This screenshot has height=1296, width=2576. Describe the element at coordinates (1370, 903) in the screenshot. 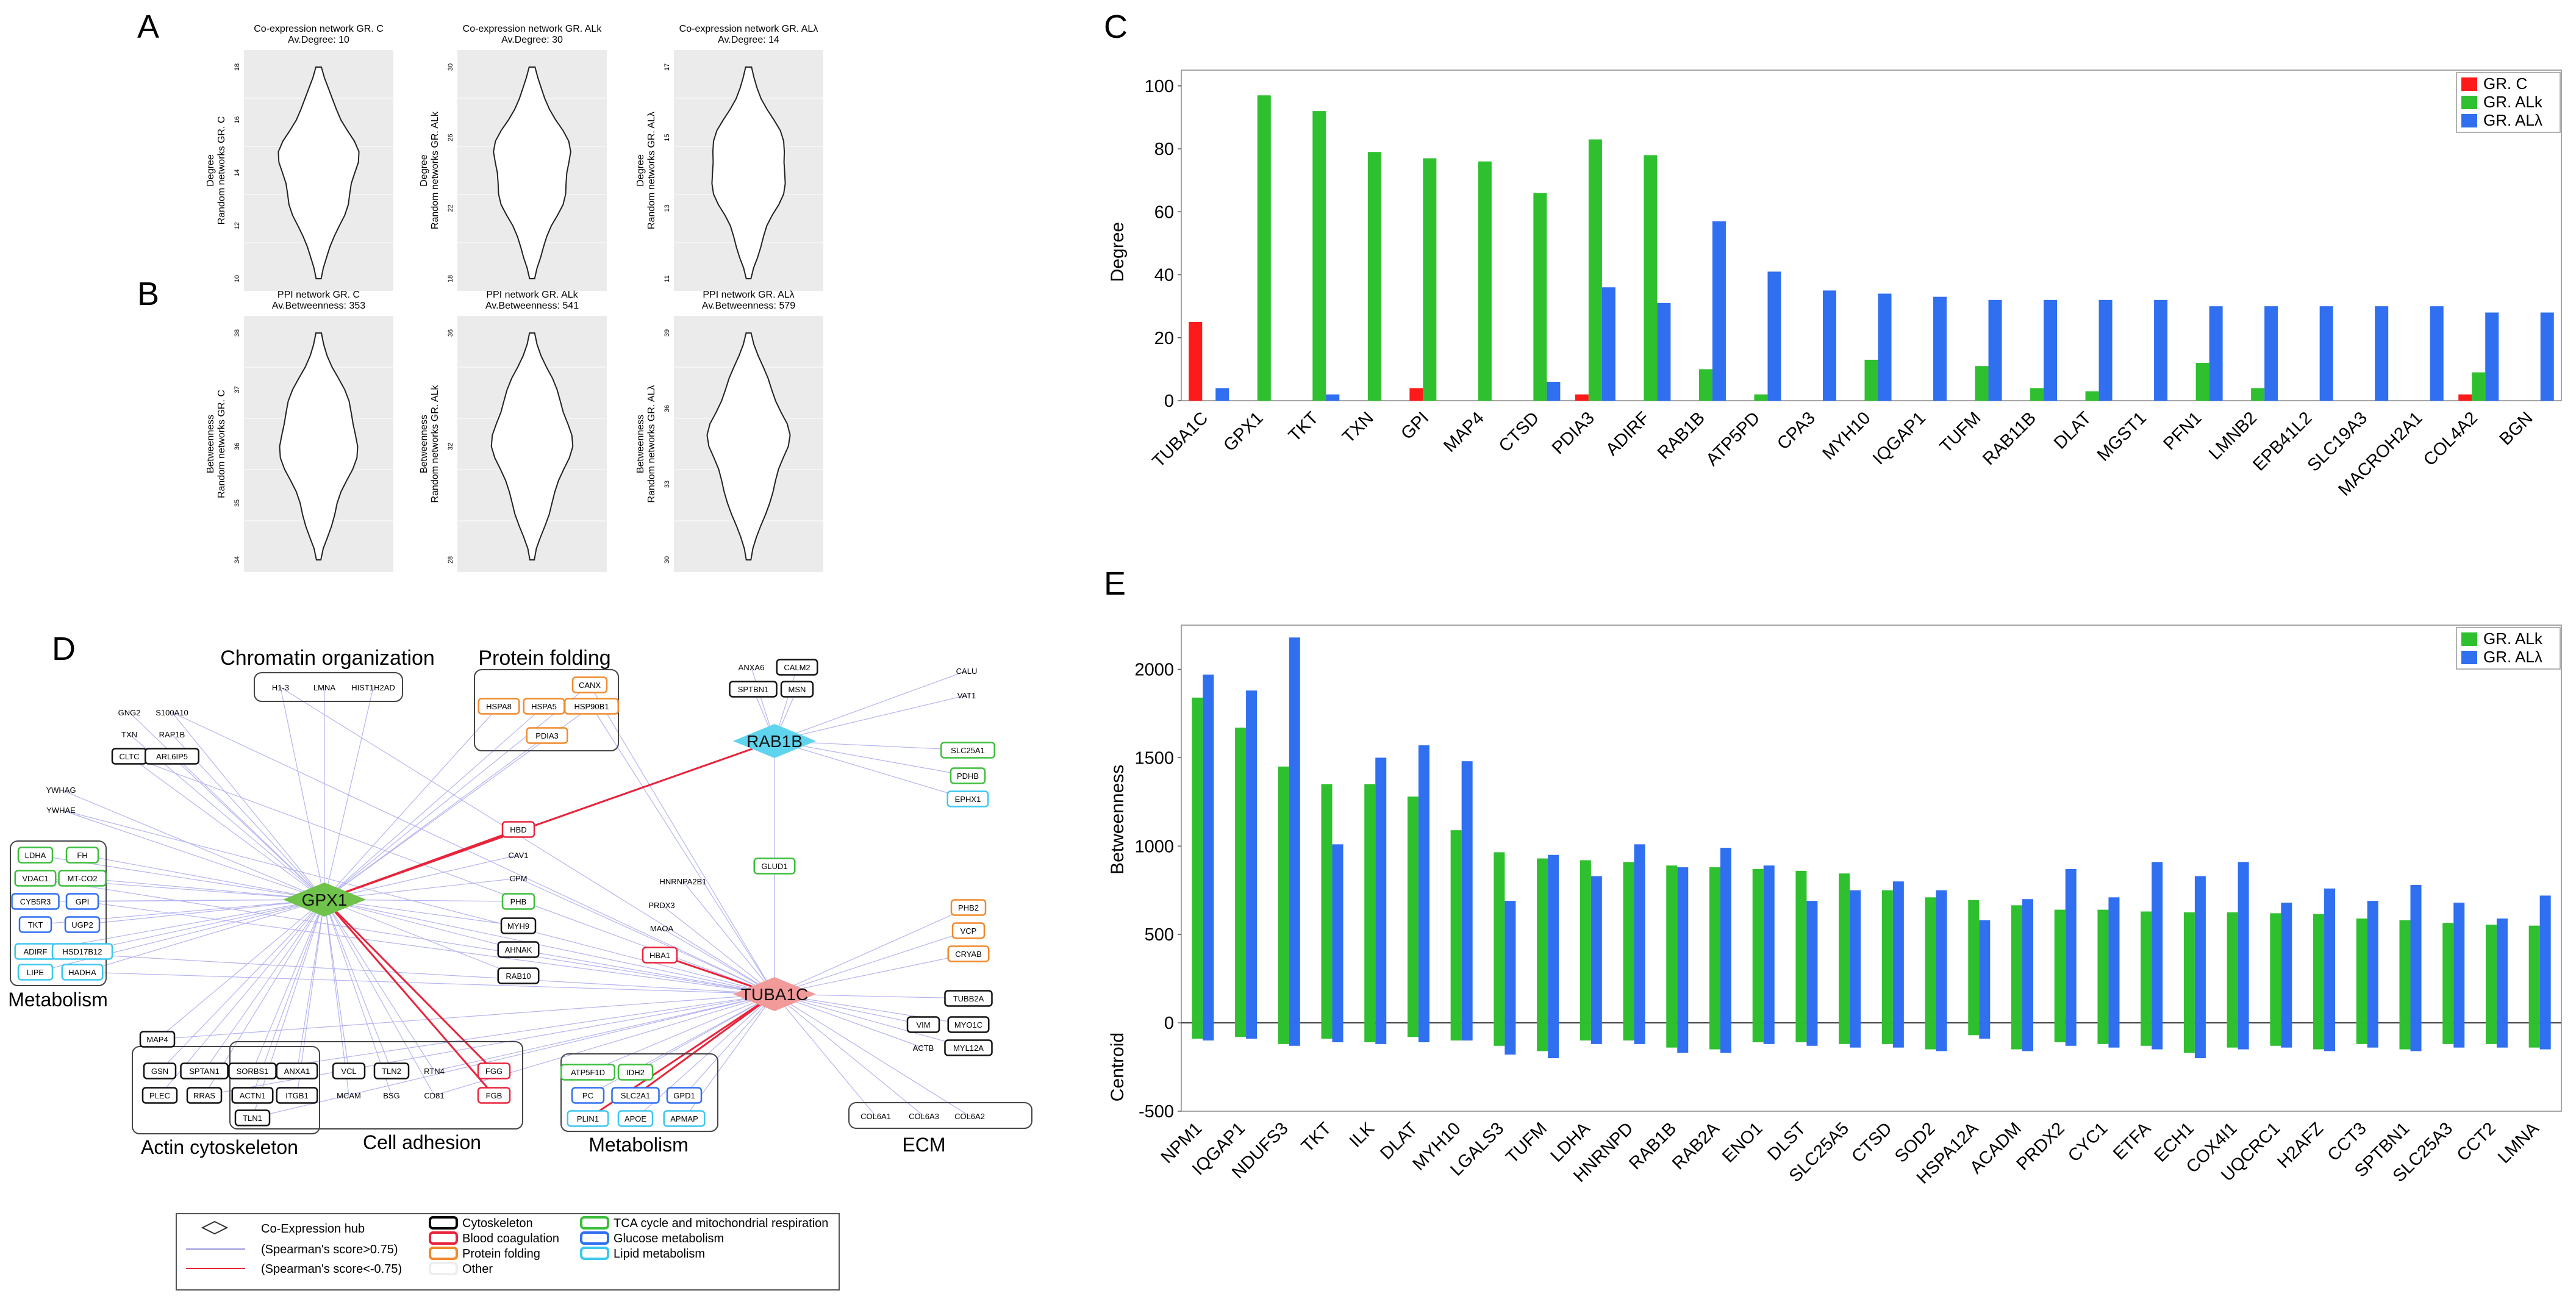

I see `bar-GRALk-ILK` at that location.